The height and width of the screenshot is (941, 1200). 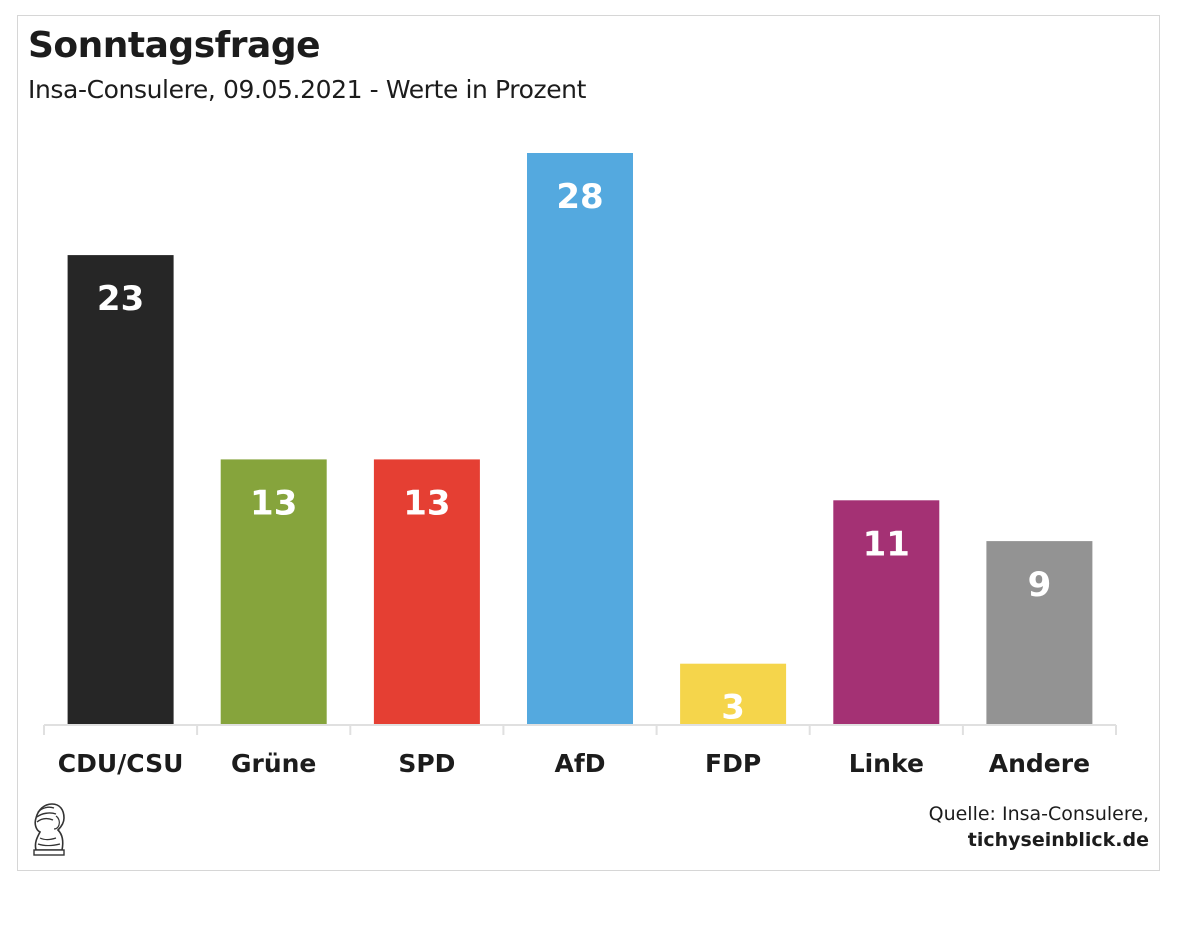 I want to click on bust-logo-icon, so click(x=49, y=829).